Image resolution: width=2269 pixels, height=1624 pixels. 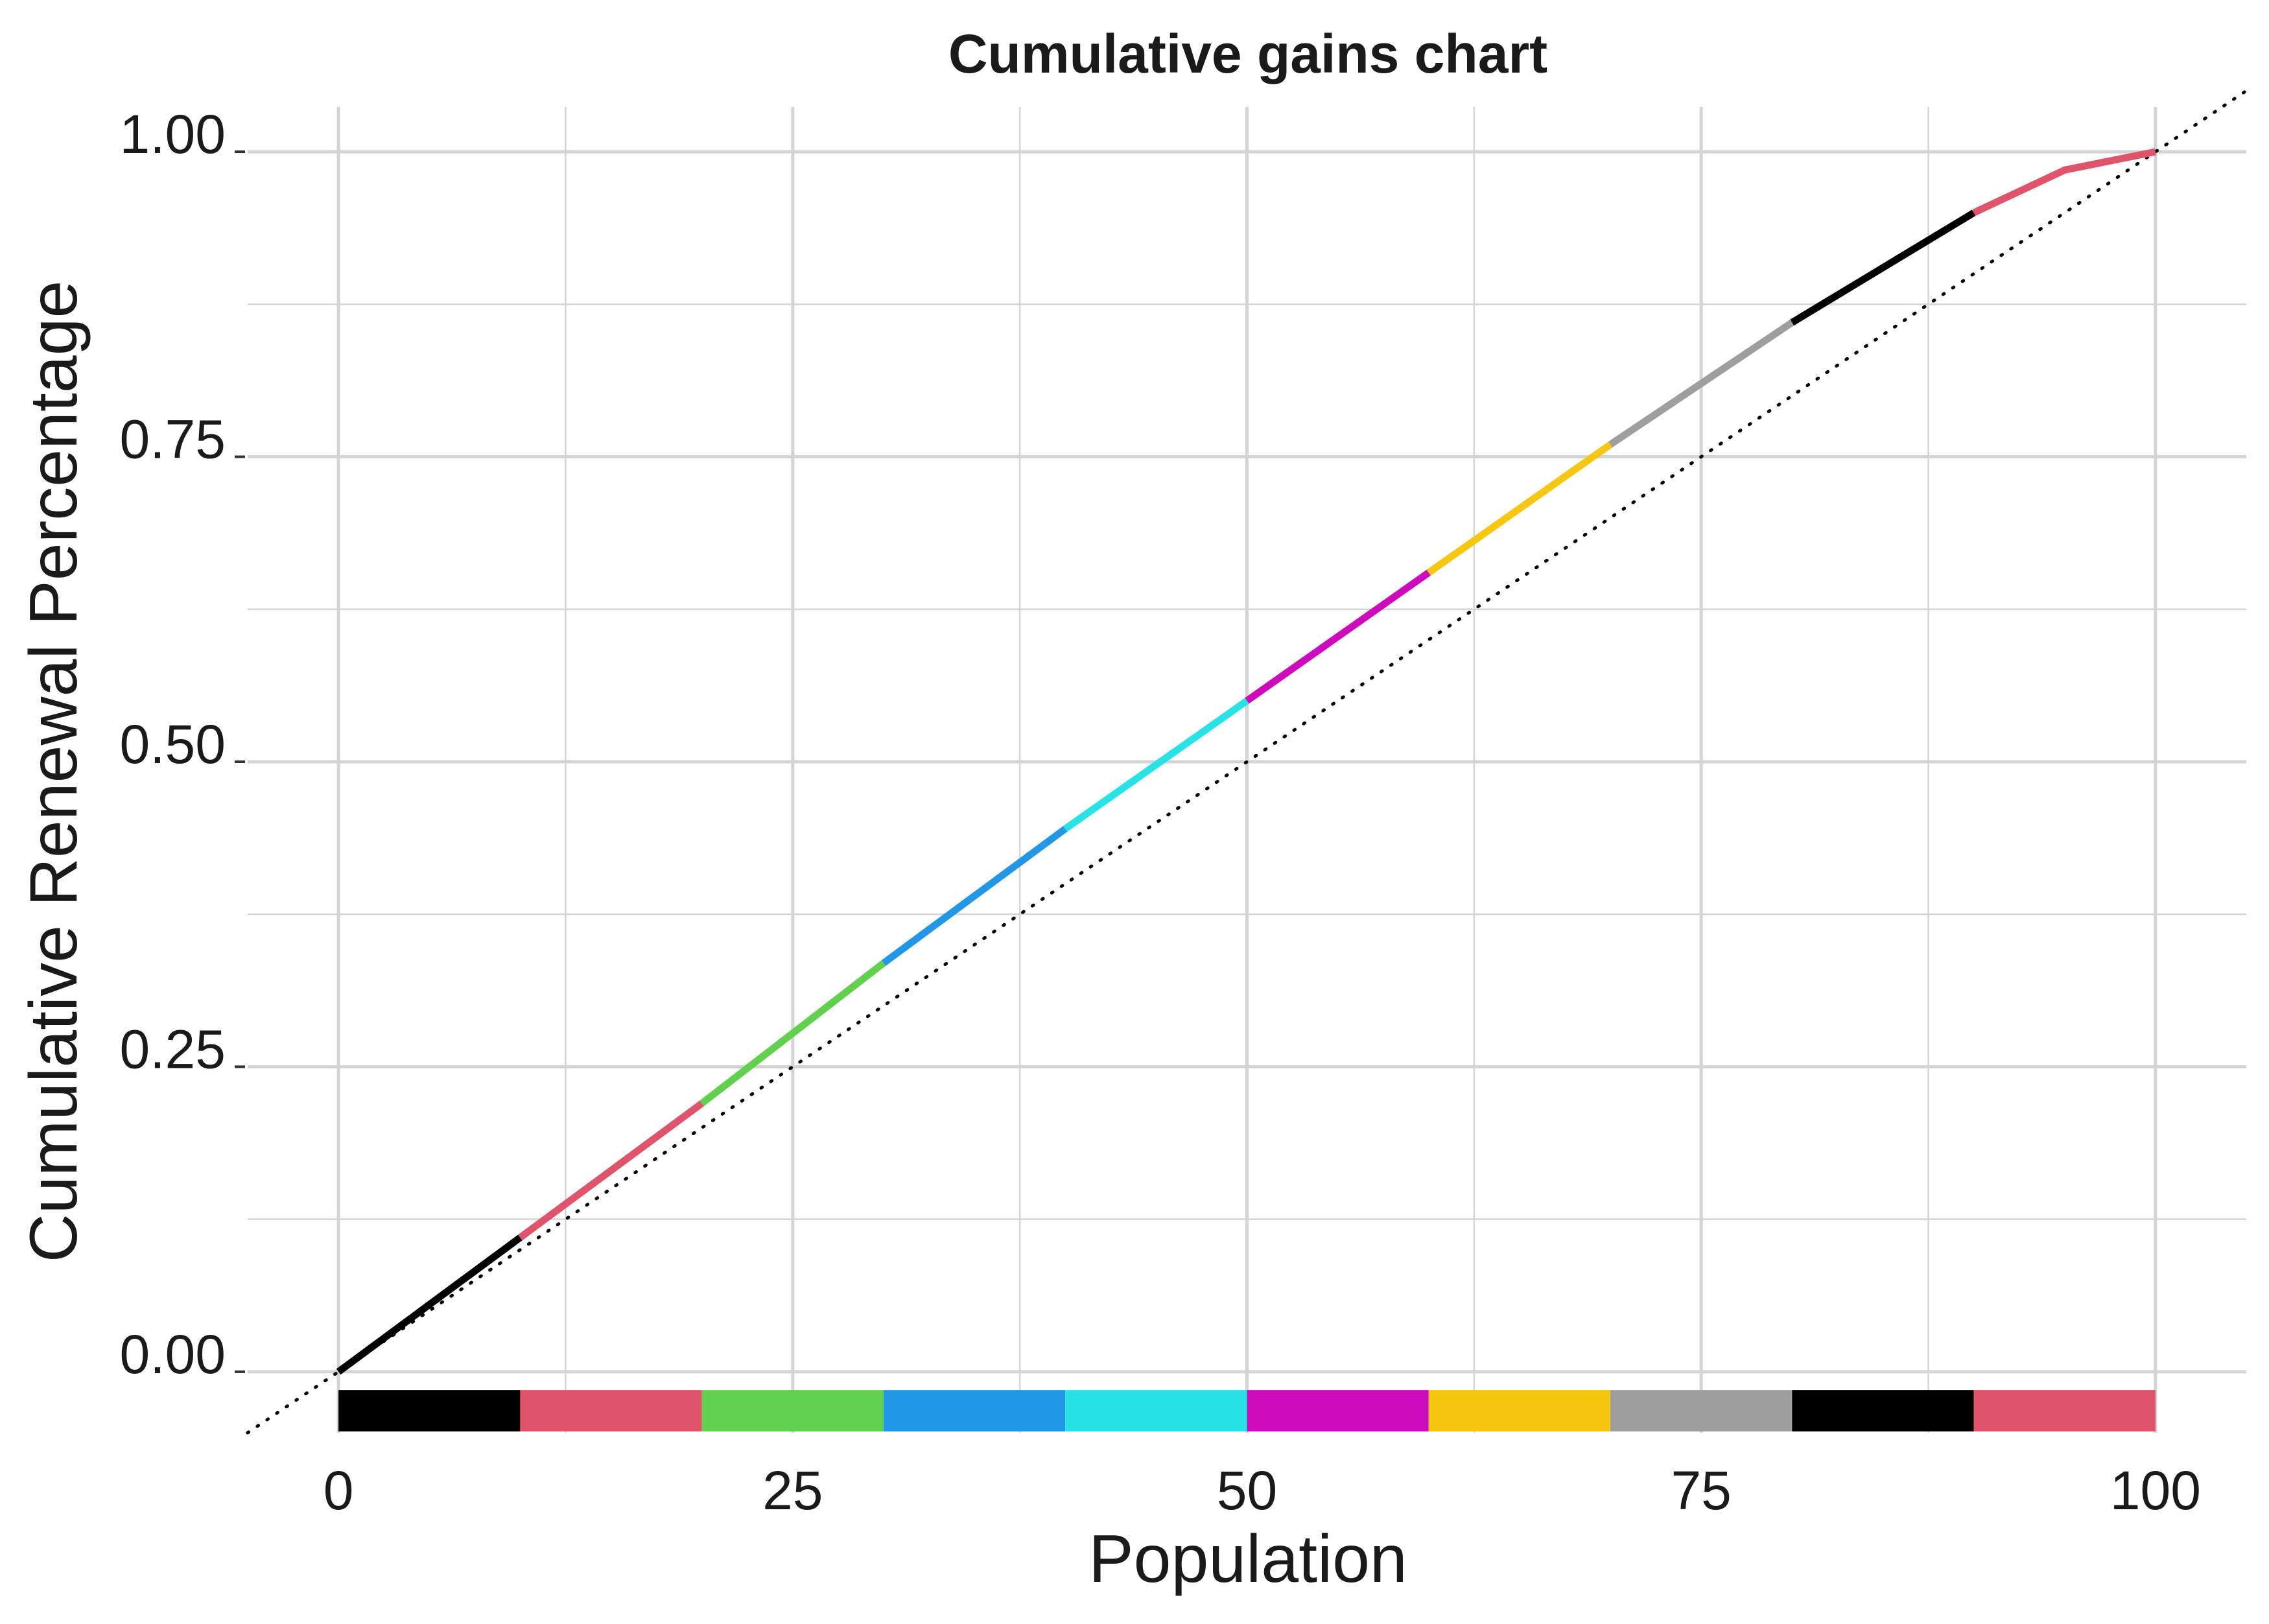 What do you see at coordinates (173, 745) in the screenshot?
I see `y-tick-label-2: 0.50` at bounding box center [173, 745].